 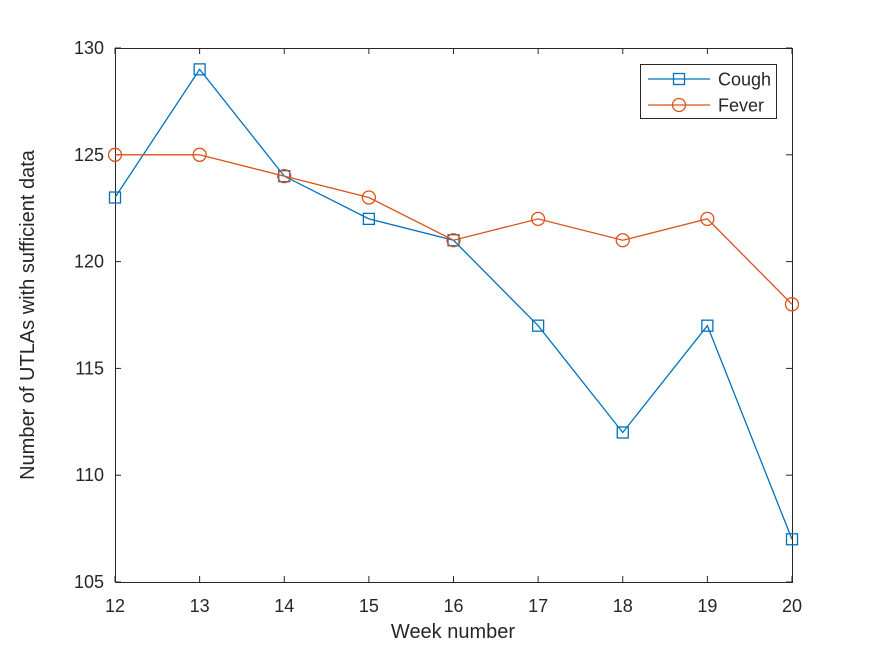 I want to click on x-tick-label: 16, so click(x=453, y=606).